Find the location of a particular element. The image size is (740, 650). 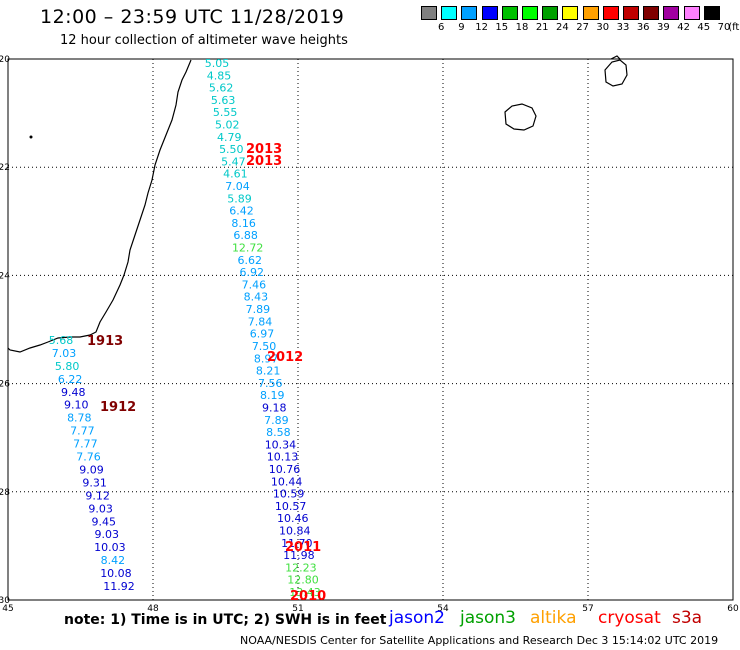

wave-height-value: 9.48 is located at coordinates (73, 392).